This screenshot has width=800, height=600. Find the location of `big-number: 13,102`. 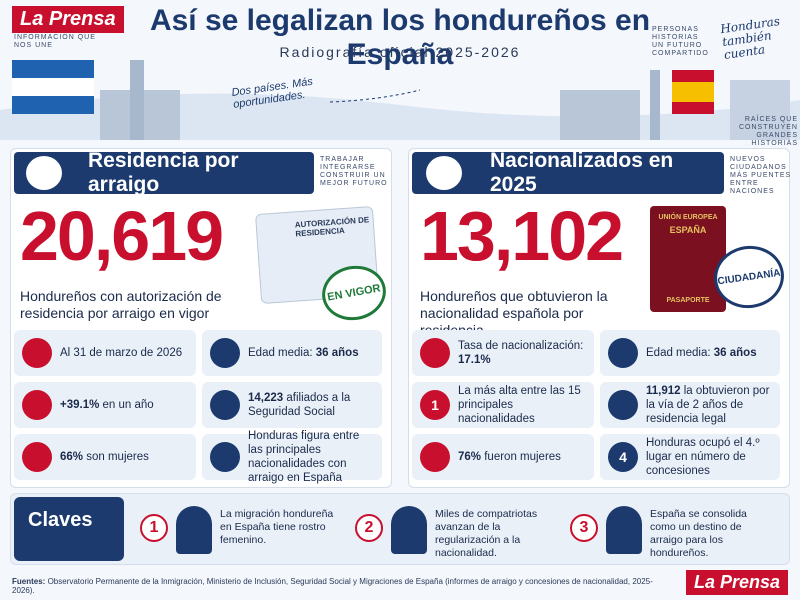

big-number: 13,102 is located at coordinates (522, 236).